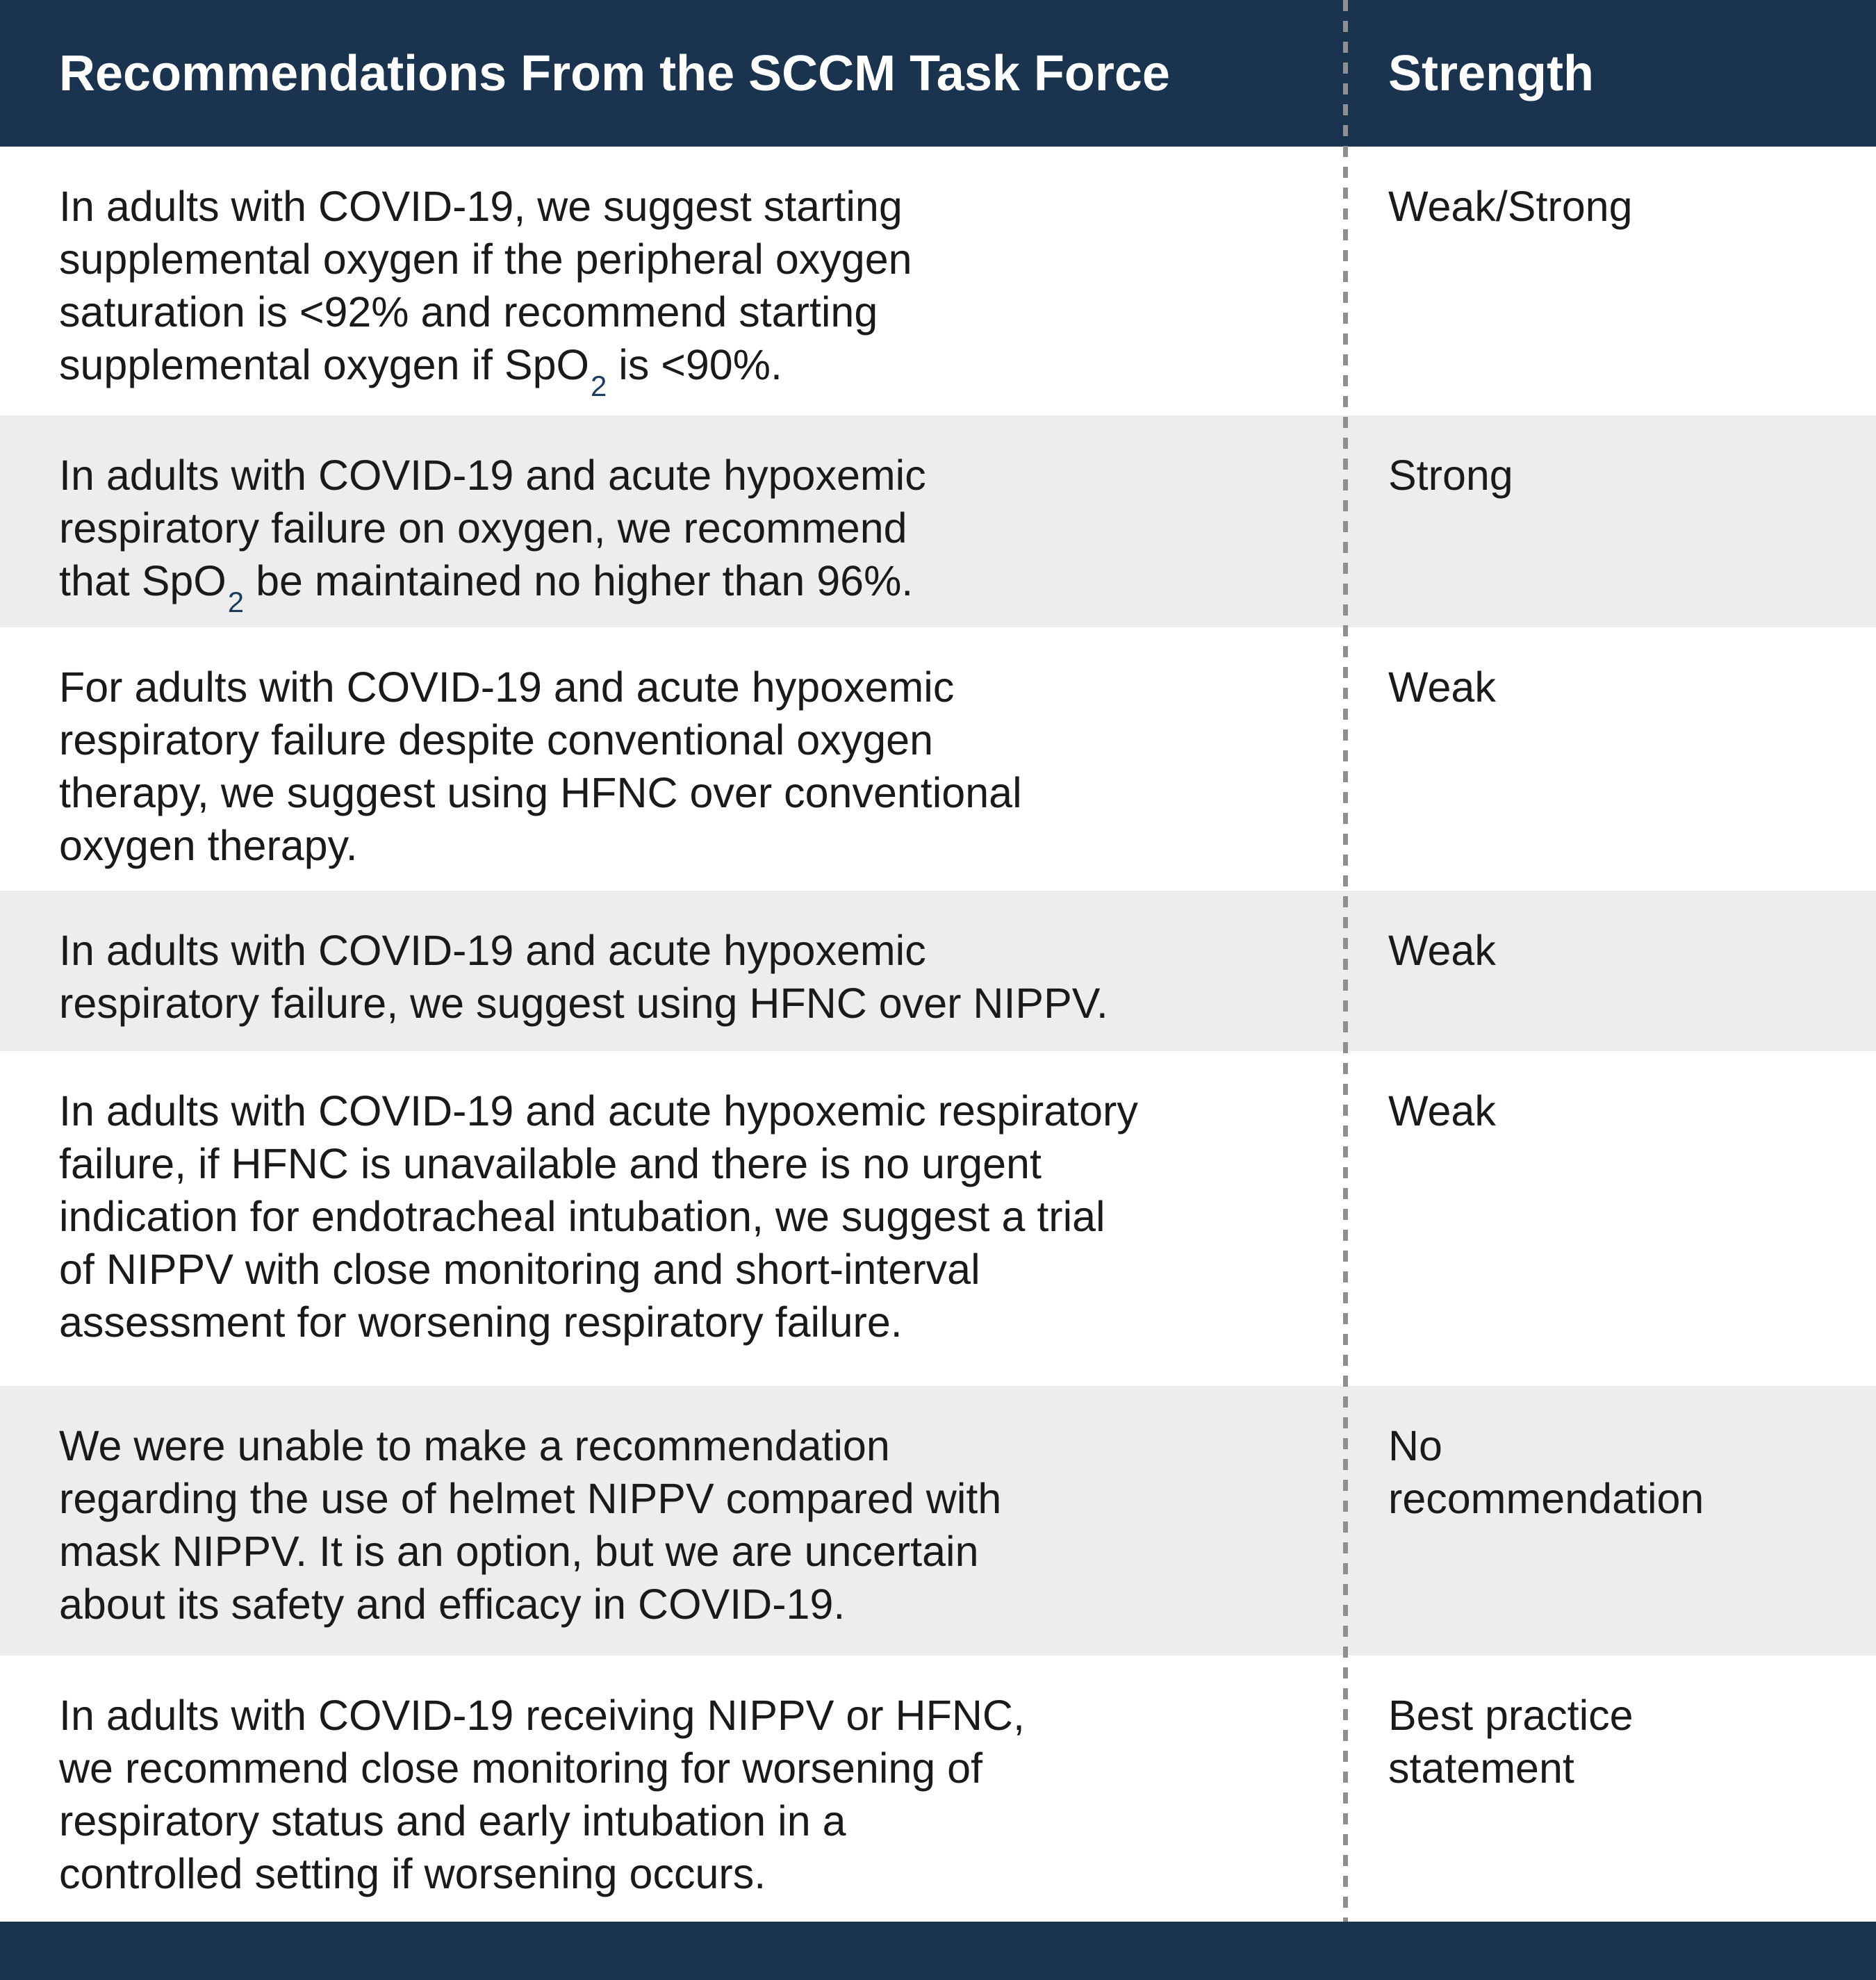  What do you see at coordinates (208, 845) in the screenshot?
I see `recommendation-text: oxygen therapy.` at bounding box center [208, 845].